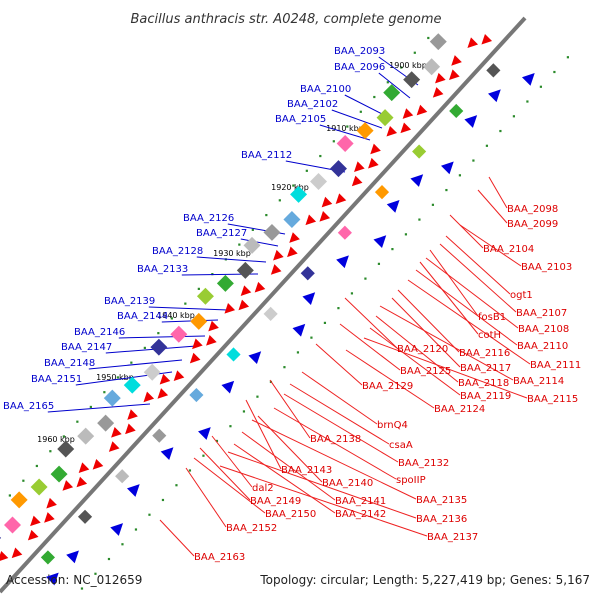  I want to click on reverse-gene-label: BAA_2125, so click(425, 371).